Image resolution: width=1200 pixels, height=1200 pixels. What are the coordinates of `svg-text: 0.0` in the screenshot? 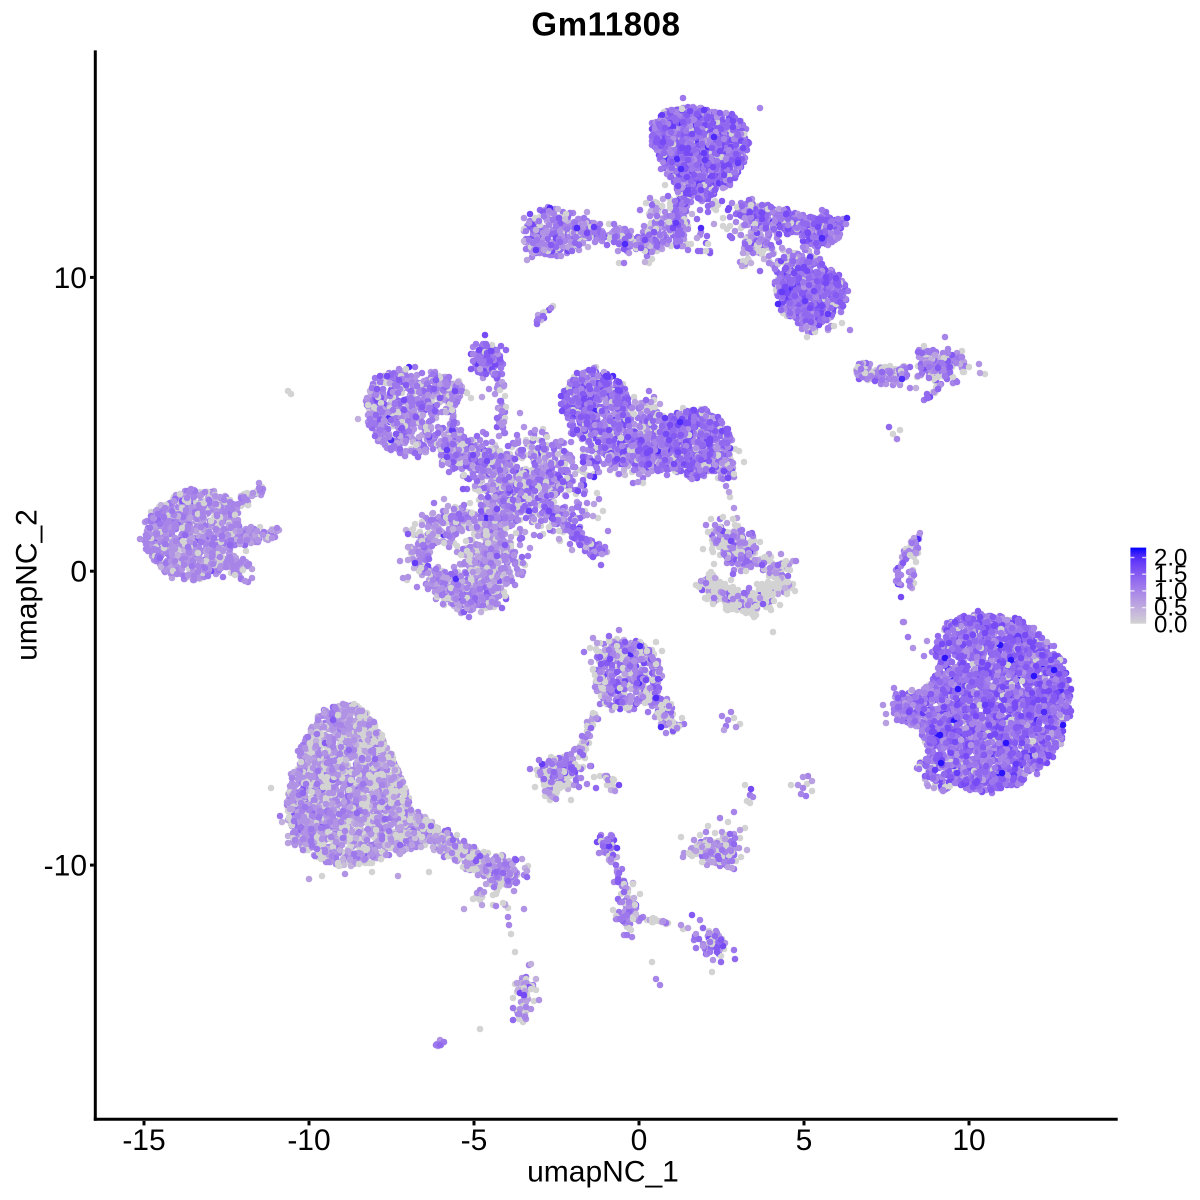 It's located at (1170, 624).